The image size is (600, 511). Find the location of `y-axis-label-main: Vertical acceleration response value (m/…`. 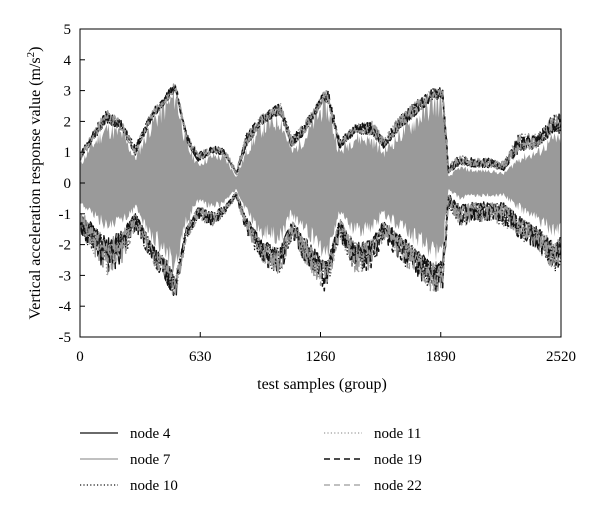

y-axis-label-main: Vertical acceleration response value (m/… is located at coordinates (35, 188).